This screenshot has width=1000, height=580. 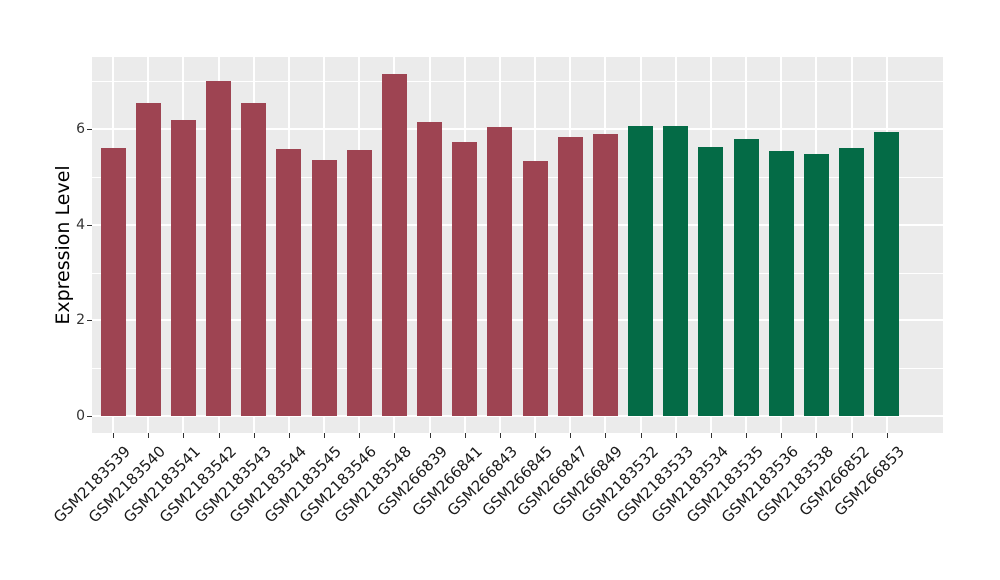 I want to click on y-tick-label: 0, so click(x=80, y=416).